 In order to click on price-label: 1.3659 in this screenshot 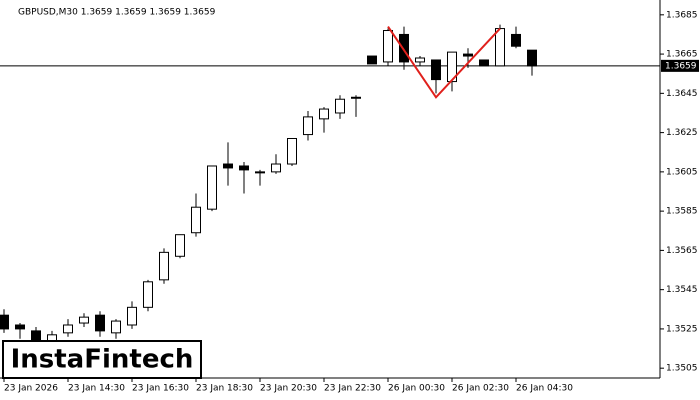, I will do `click(681, 66)`.